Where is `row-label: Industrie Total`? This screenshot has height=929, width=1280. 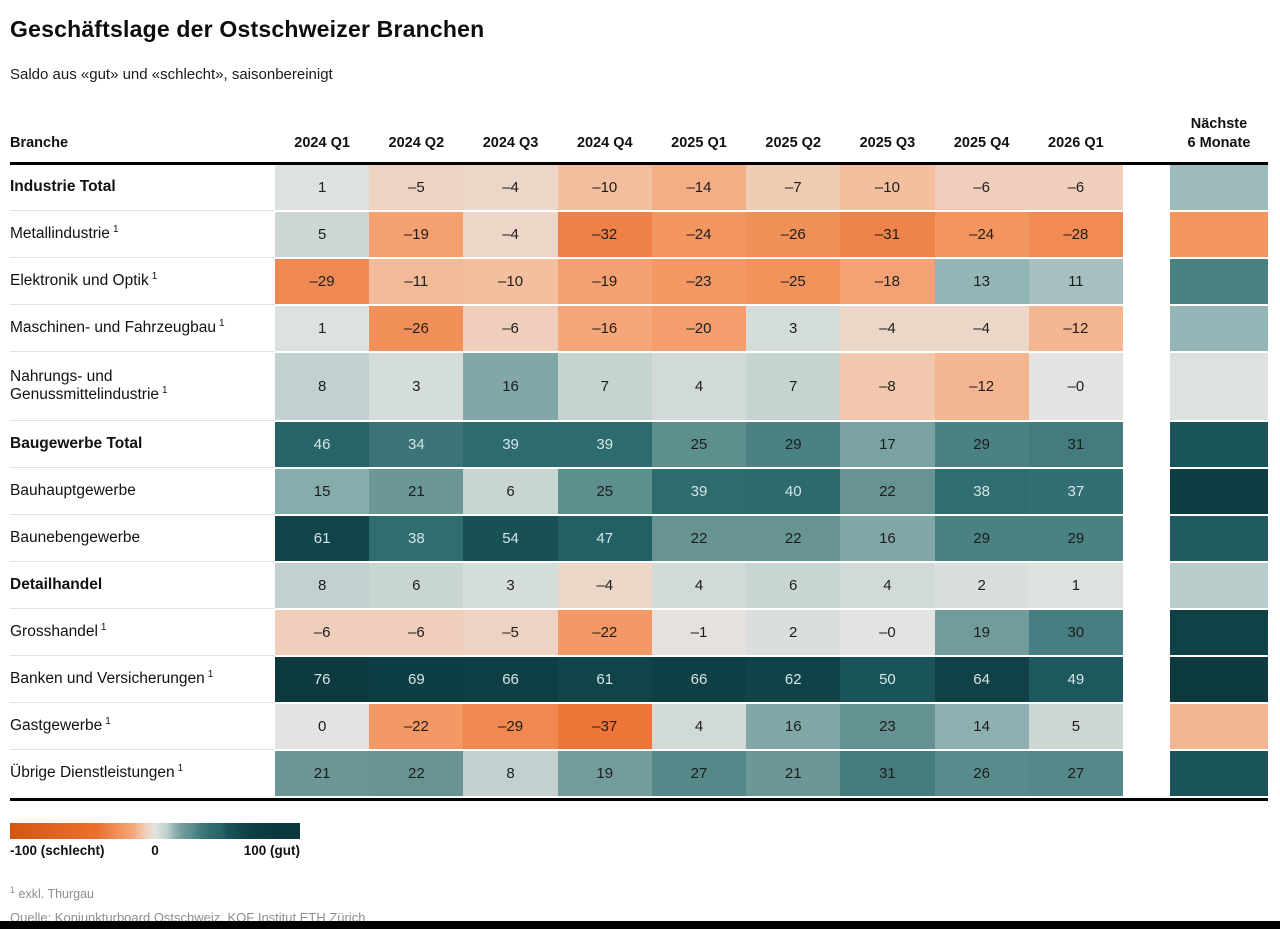
row-label: Industrie Total is located at coordinates (63, 187).